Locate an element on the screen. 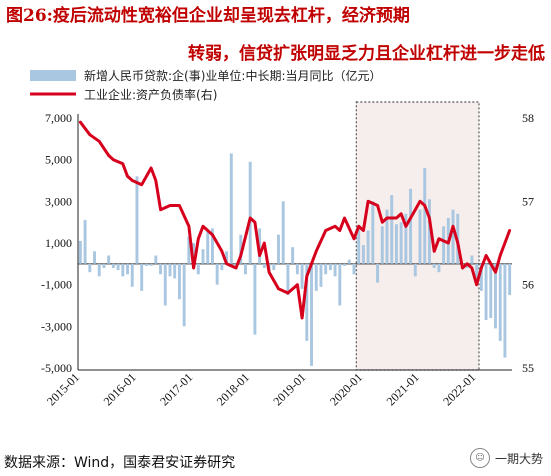 This screenshot has width=551, height=476. legend-label-line: 工业企业:资产负债率(右) is located at coordinates (150, 94).